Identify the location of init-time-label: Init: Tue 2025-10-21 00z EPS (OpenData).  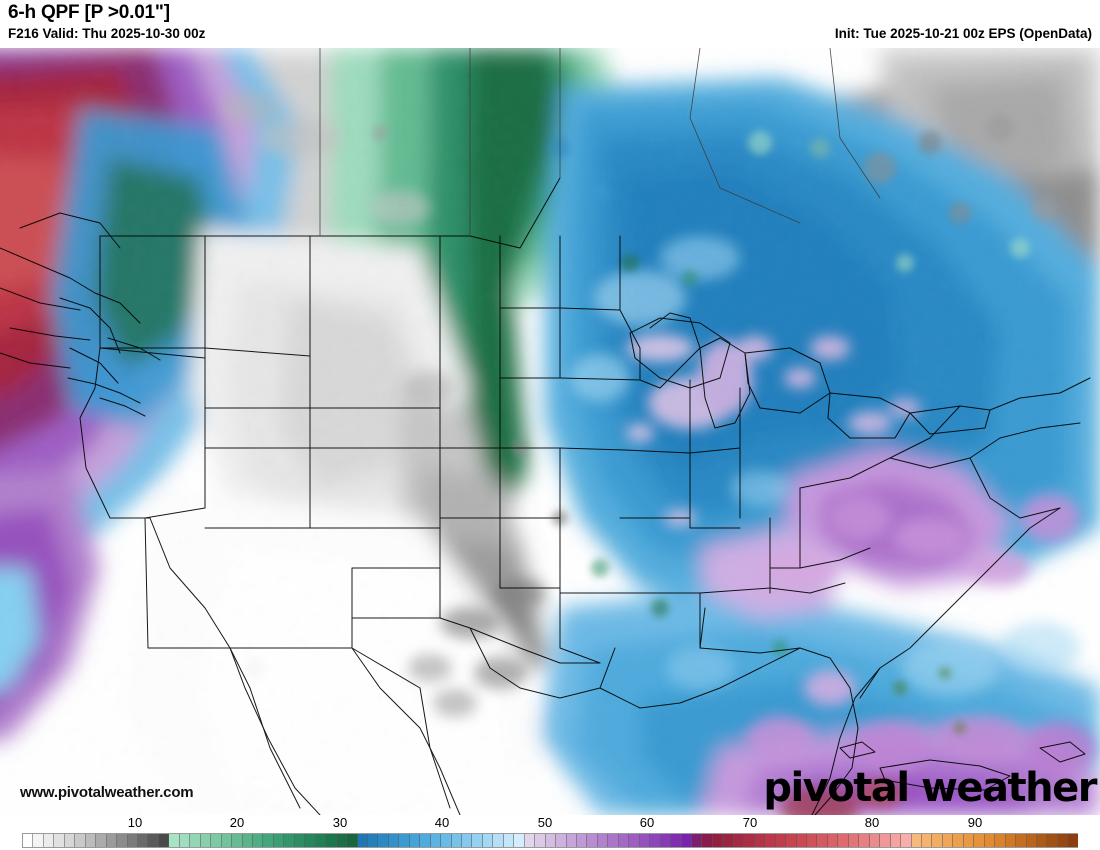
(963, 33).